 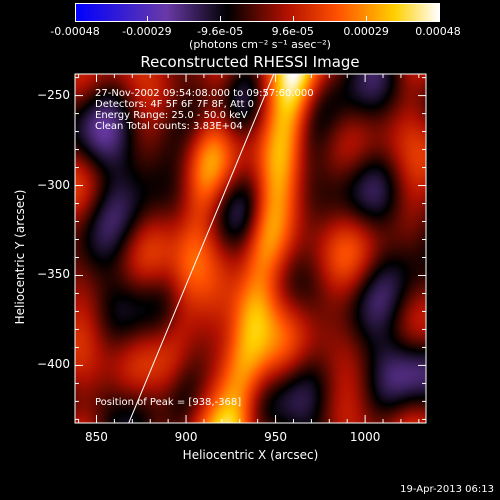 What do you see at coordinates (20, 257) in the screenshot?
I see `y-axis-label: Heliocentric Y (arcsec)` at bounding box center [20, 257].